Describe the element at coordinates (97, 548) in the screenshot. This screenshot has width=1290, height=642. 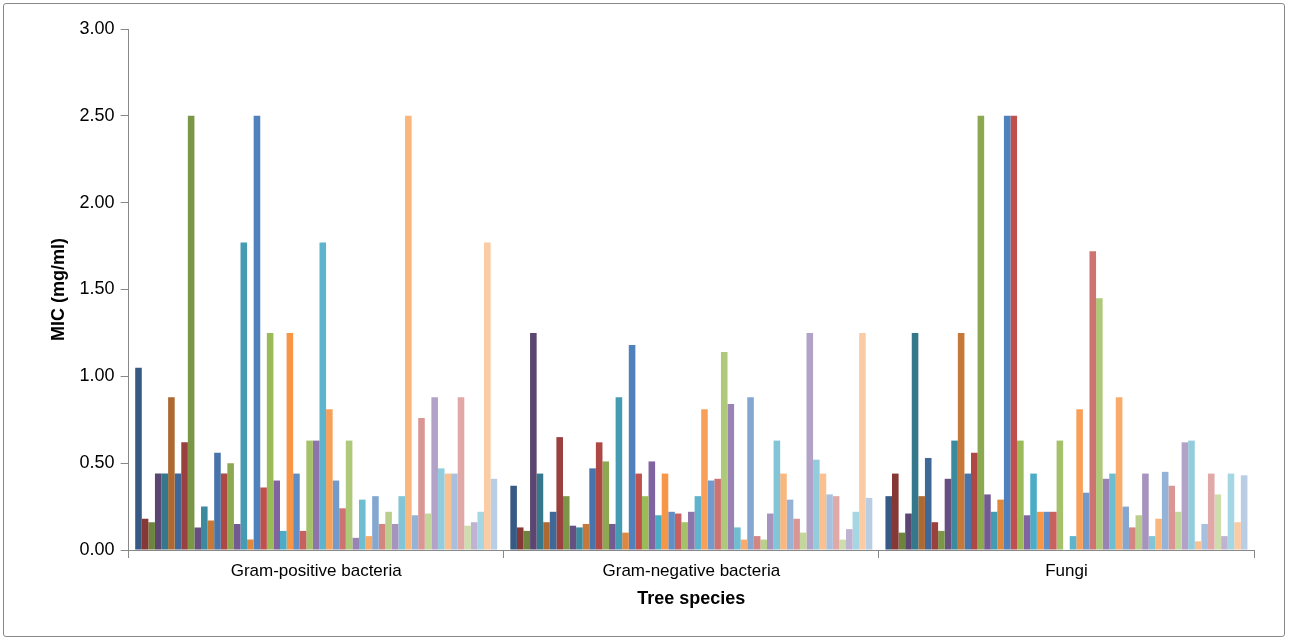
I see `y-tick-label: 0.00` at that location.